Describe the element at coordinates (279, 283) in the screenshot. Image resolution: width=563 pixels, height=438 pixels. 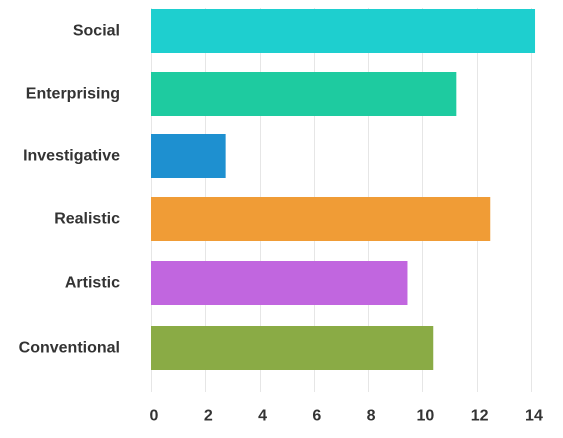
I see `bar-artistic` at that location.